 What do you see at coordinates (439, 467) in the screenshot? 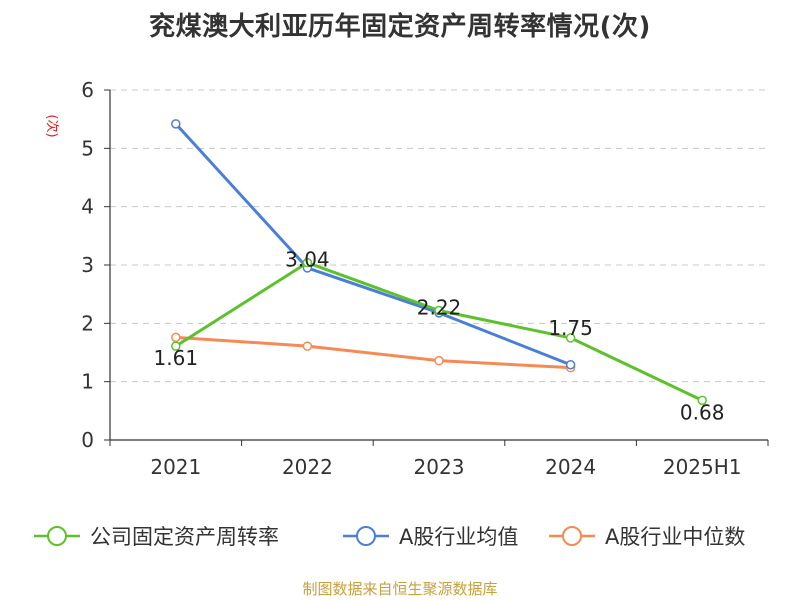
I see `x-tick-label: 2023` at bounding box center [439, 467].